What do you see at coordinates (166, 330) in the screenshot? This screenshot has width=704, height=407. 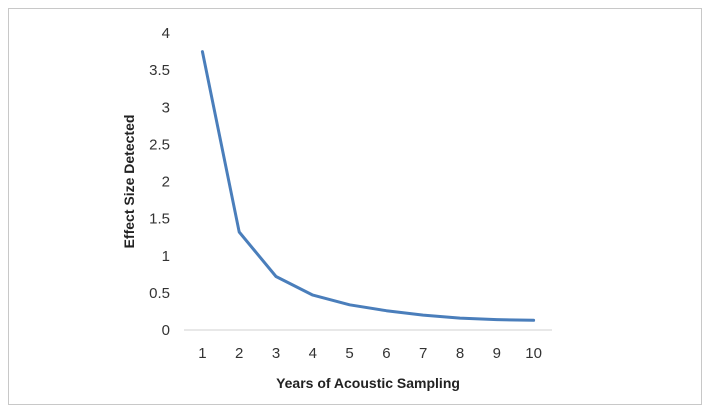 I see `y-tick-label: 0` at bounding box center [166, 330].